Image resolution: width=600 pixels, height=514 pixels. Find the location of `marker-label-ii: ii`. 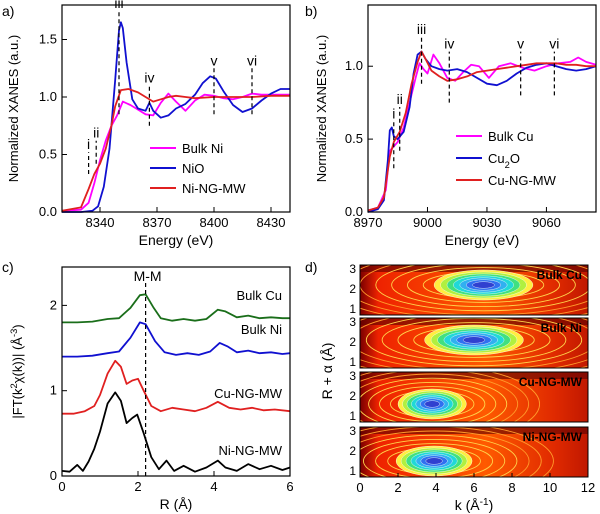

marker-label-ii: ii is located at coordinates (400, 99).